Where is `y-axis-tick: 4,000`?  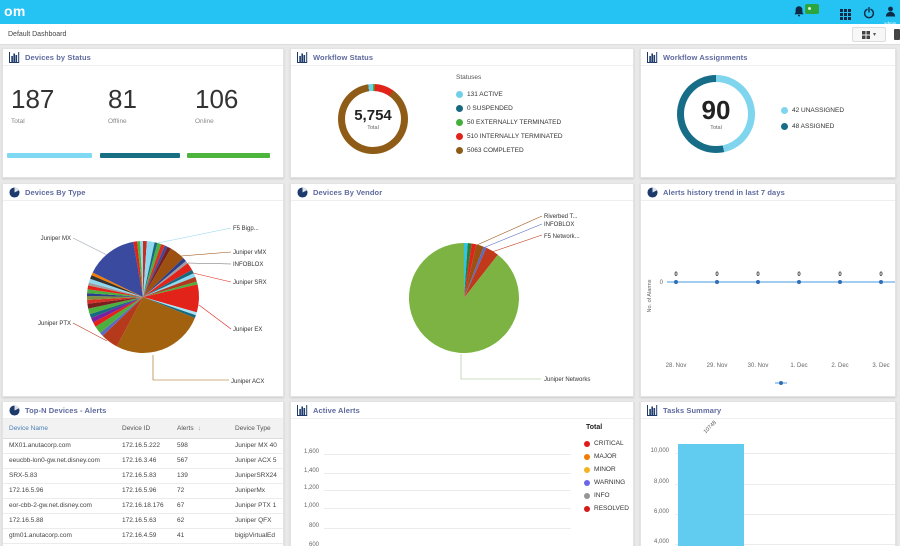
y-axis-tick: 4,000 is located at coordinates (661, 542).